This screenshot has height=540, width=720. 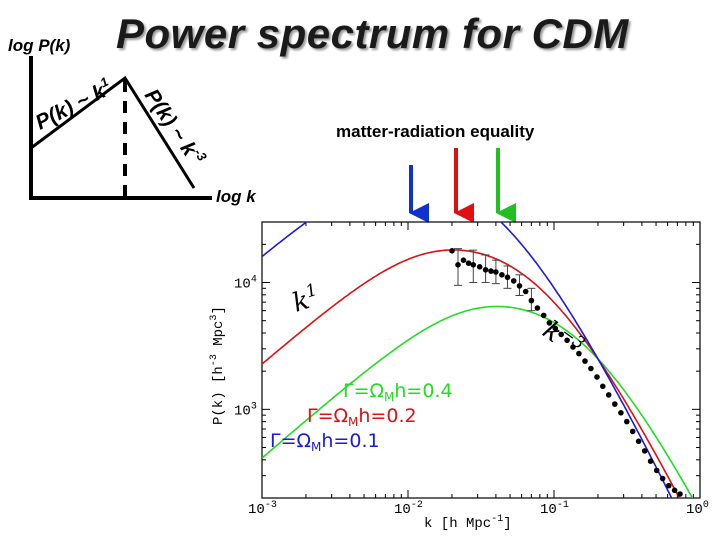 What do you see at coordinates (389, 397) in the screenshot?
I see `legend-entry-gamma-0.4-sub: M` at bounding box center [389, 397].